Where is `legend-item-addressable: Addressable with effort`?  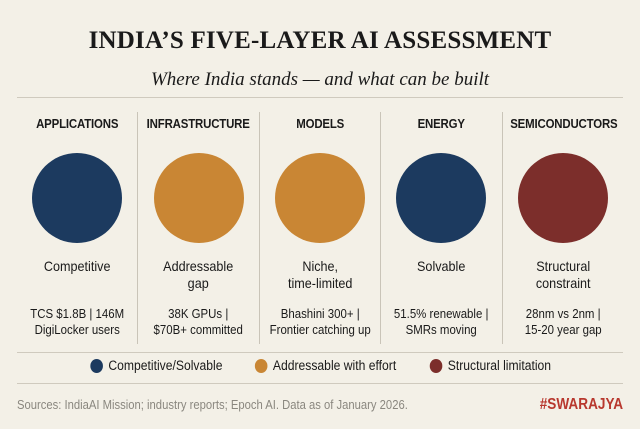
legend-item-addressable: Addressable with effort is located at coordinates (326, 365).